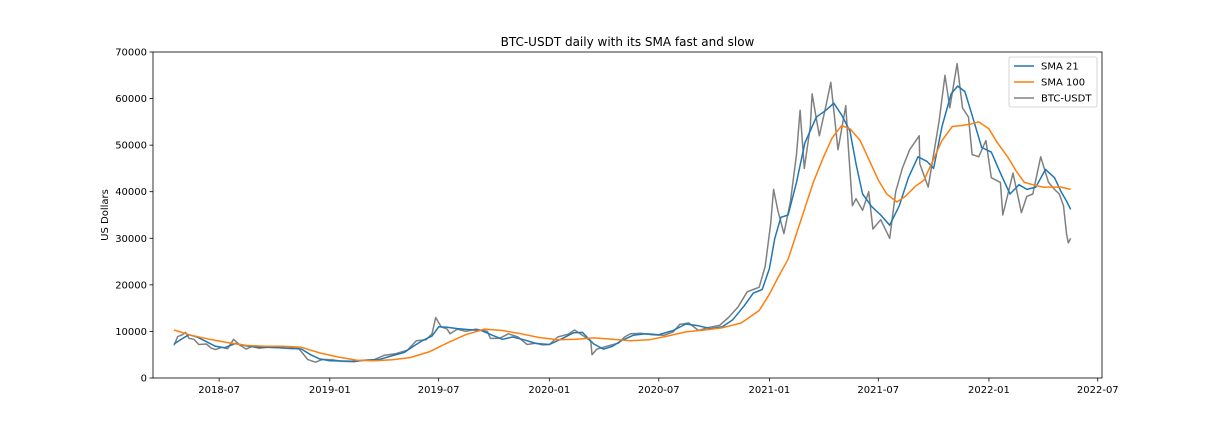  What do you see at coordinates (878, 390) in the screenshot?
I see `x-tick-label: 2021-07` at bounding box center [878, 390].